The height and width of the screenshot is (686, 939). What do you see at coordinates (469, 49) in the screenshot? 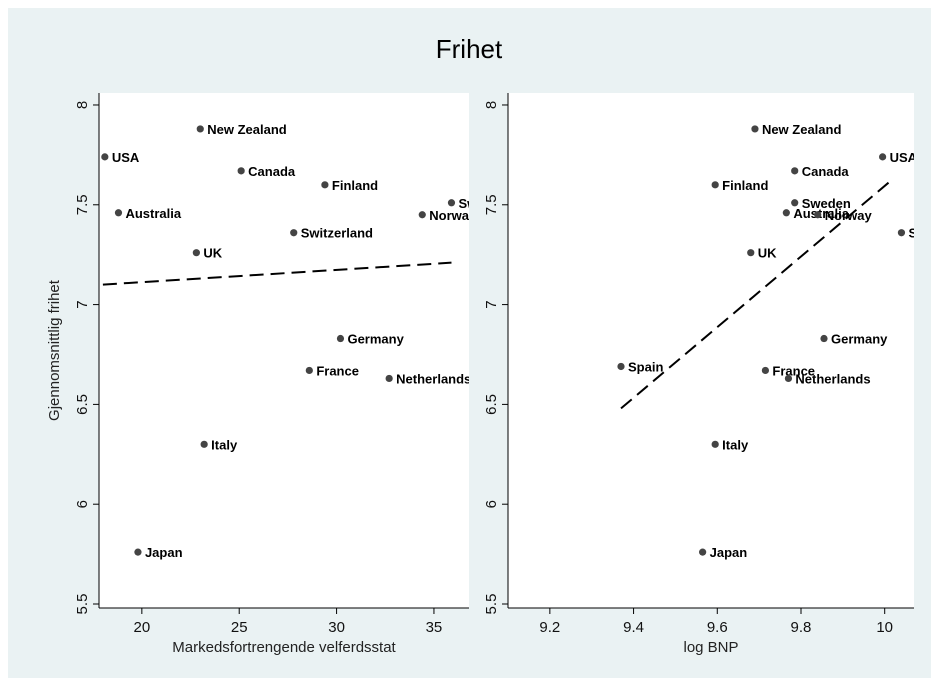
I see `chart-title: Frihet` at bounding box center [469, 49].